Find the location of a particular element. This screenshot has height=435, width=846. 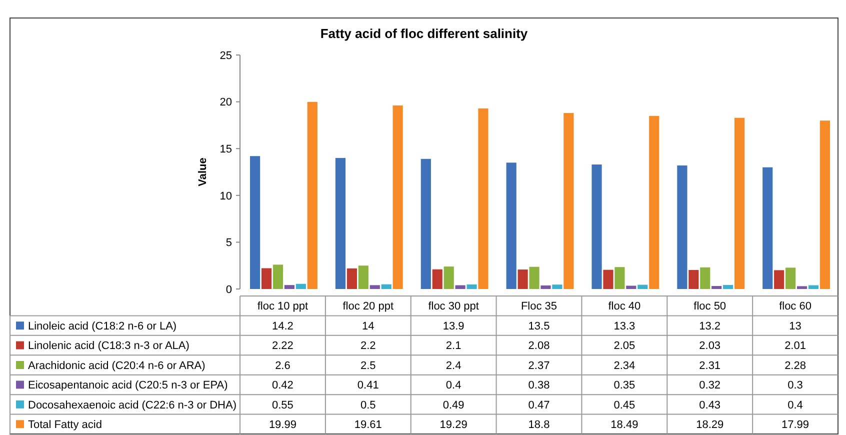

y-tick-label: 0 is located at coordinates (229, 290).